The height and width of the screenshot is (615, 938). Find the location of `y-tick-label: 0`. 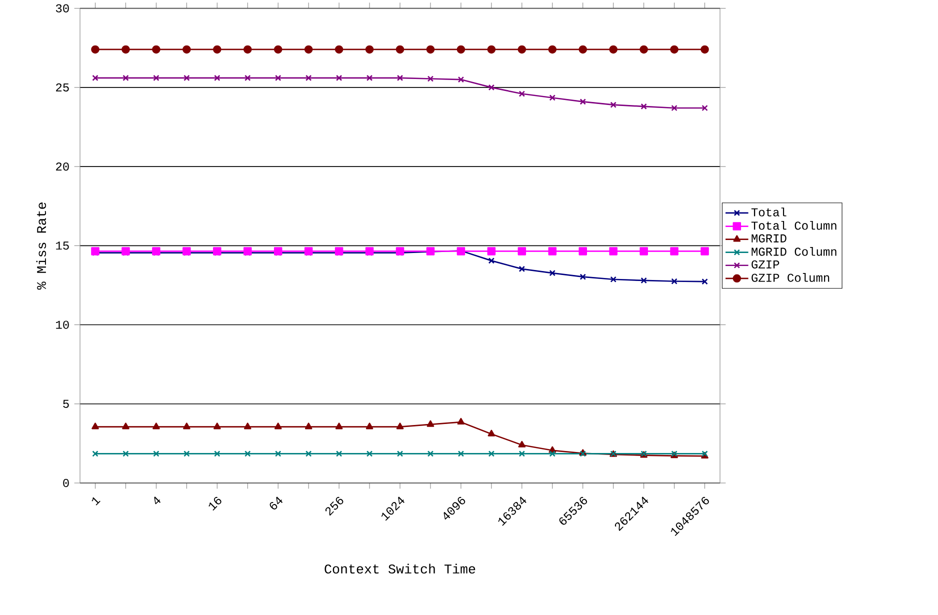

y-tick-label: 0 is located at coordinates (66, 483).